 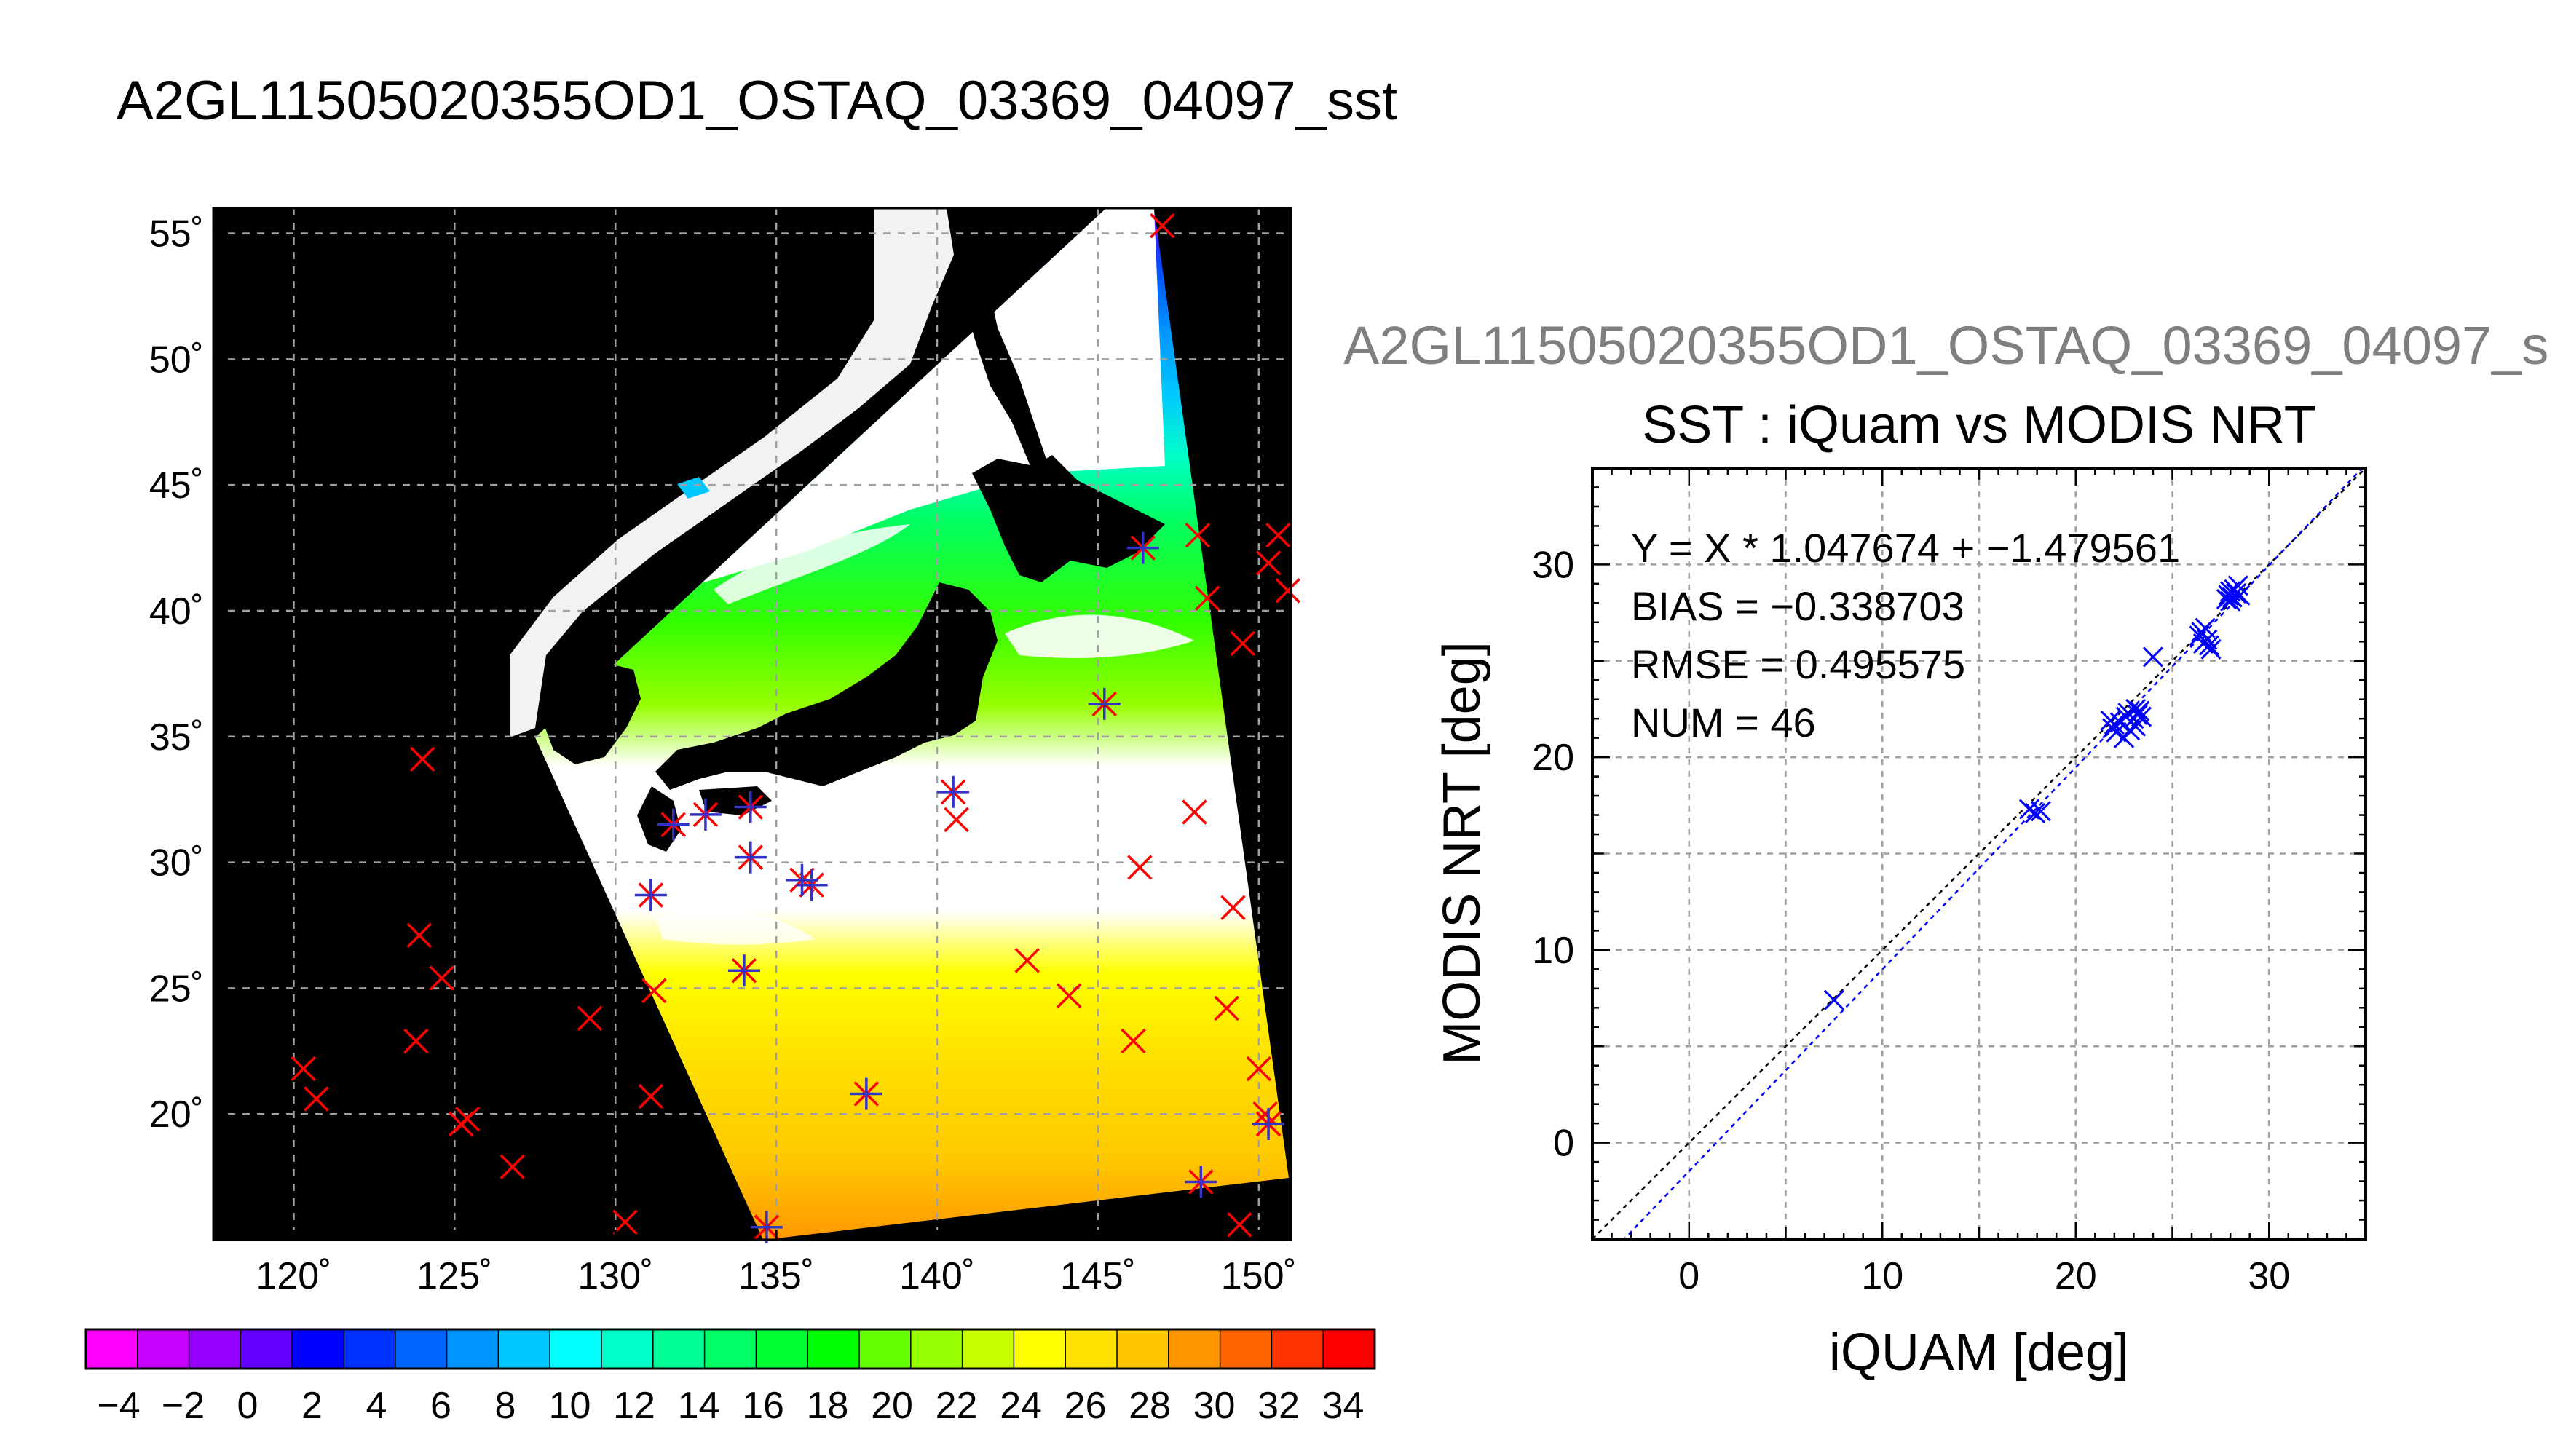 What do you see at coordinates (1343, 1406) in the screenshot?
I see `colorbar-label: 34` at bounding box center [1343, 1406].